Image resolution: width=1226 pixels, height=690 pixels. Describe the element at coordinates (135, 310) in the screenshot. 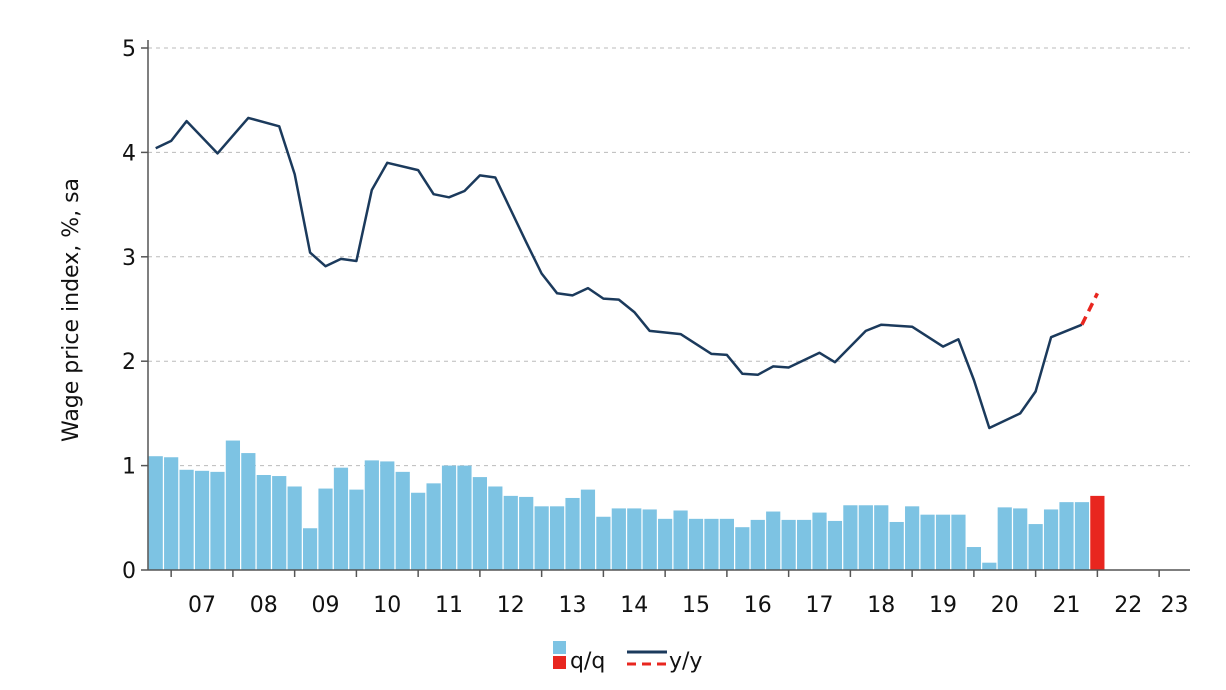

I see `y-axis-ticks: 0 1 2 3 4 5` at that location.